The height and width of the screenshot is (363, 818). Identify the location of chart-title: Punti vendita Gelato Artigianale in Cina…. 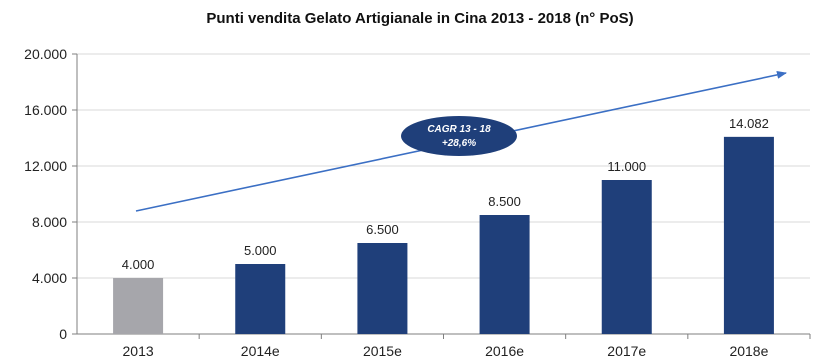
(419, 18).